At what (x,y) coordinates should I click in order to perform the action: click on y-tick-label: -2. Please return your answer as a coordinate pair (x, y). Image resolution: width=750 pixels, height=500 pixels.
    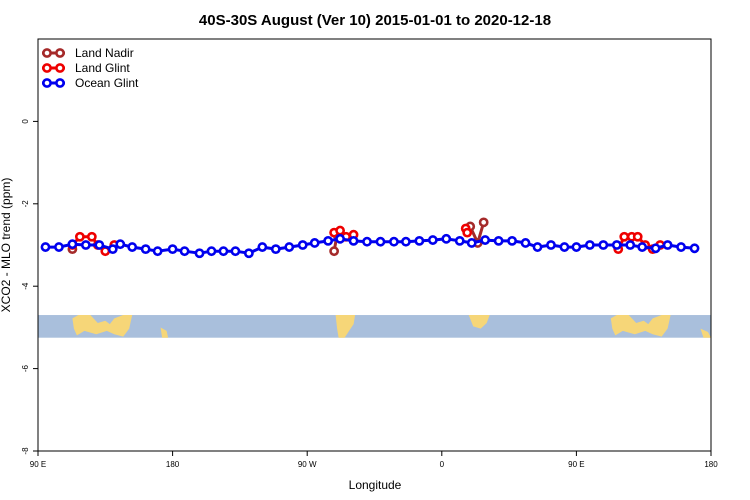
    Looking at the image, I should click on (25, 204).